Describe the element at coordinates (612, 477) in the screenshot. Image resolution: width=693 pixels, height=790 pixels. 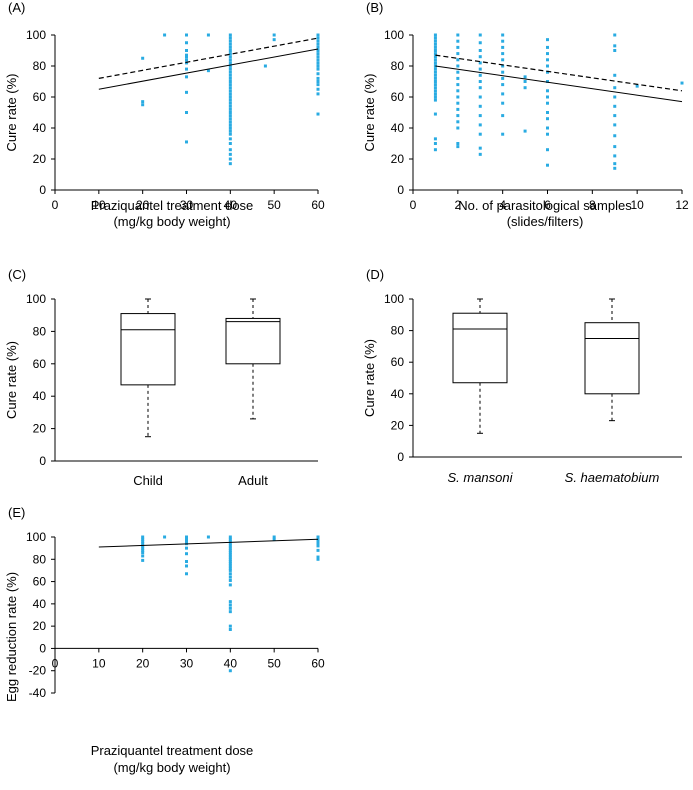
I see `category-label: S. haematobium` at that location.